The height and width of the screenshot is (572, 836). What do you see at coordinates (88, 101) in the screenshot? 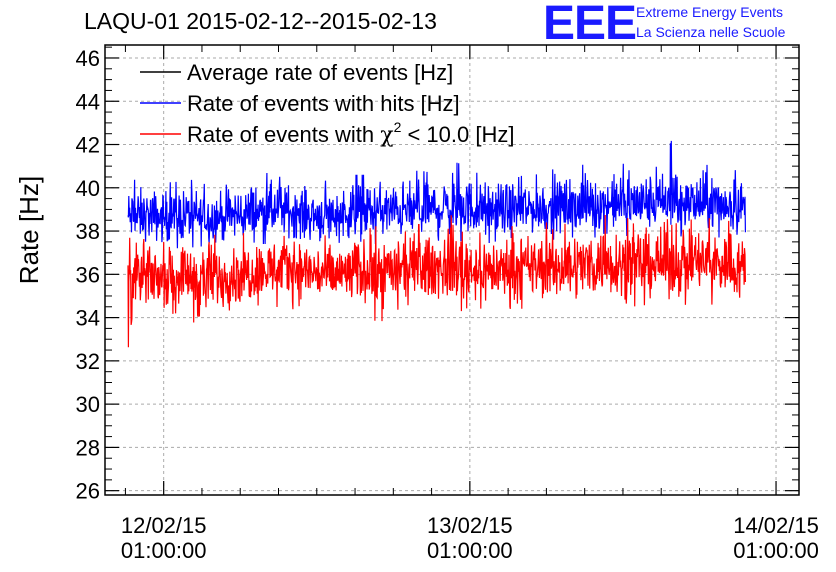
I see `y-tick-label: 44` at bounding box center [88, 101].